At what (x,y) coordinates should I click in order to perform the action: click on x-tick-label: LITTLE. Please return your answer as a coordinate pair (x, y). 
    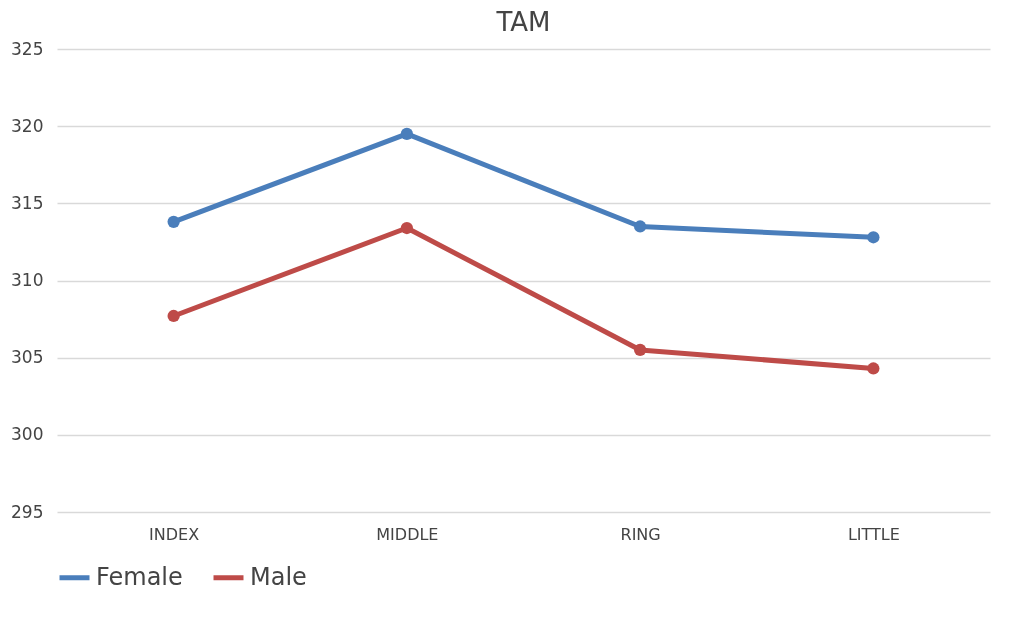
    Looking at the image, I should click on (873, 534).